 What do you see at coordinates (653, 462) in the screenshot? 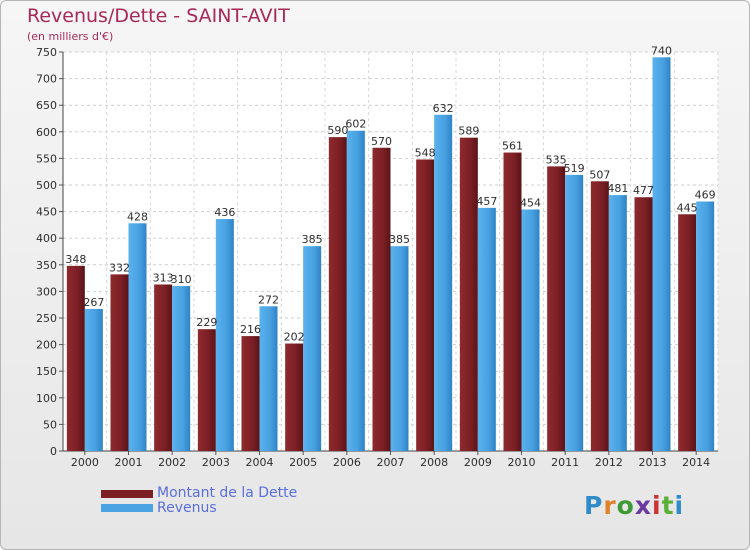
I see `x-tick-label: 2013` at bounding box center [653, 462].